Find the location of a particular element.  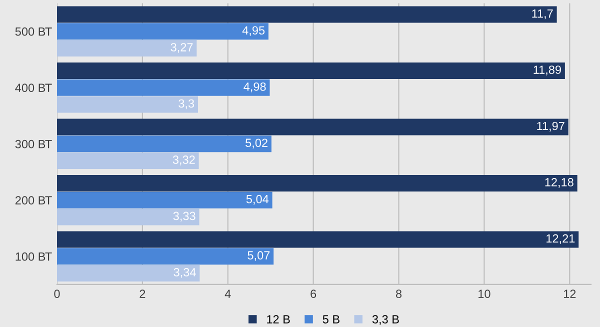

x-tick-label: 0 is located at coordinates (57, 294).